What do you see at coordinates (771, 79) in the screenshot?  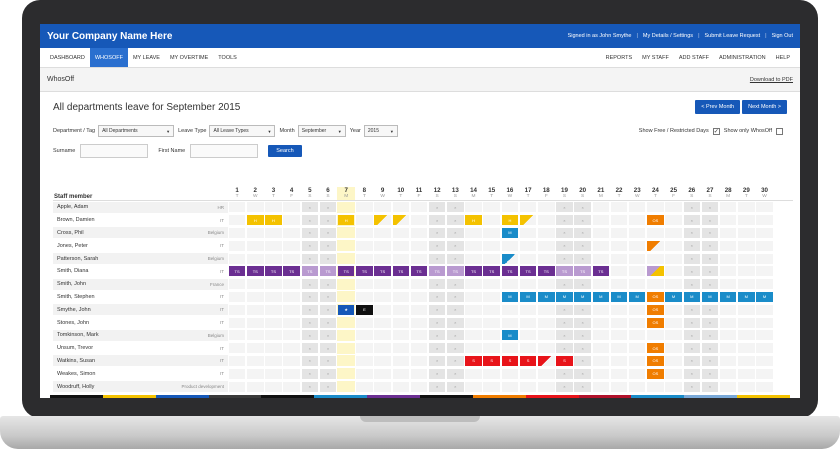 I see `download-pdf-link: Download to PDF` at bounding box center [771, 79].